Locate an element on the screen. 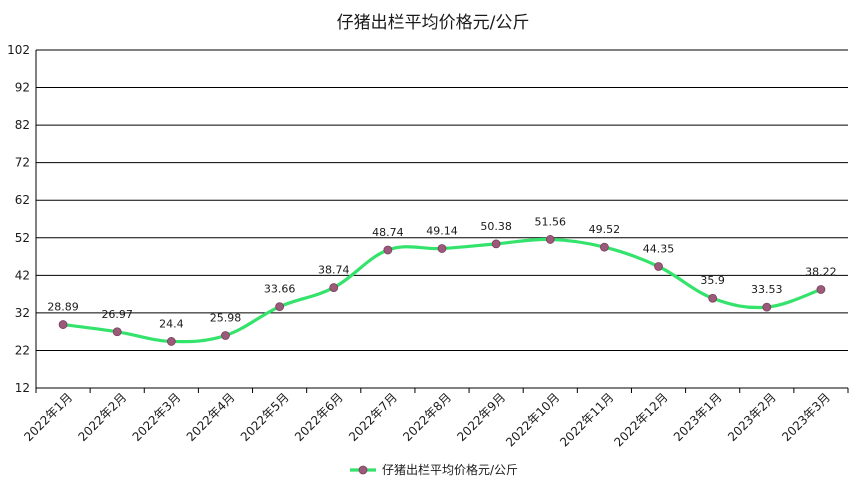  data-label: 49.52 is located at coordinates (605, 229).